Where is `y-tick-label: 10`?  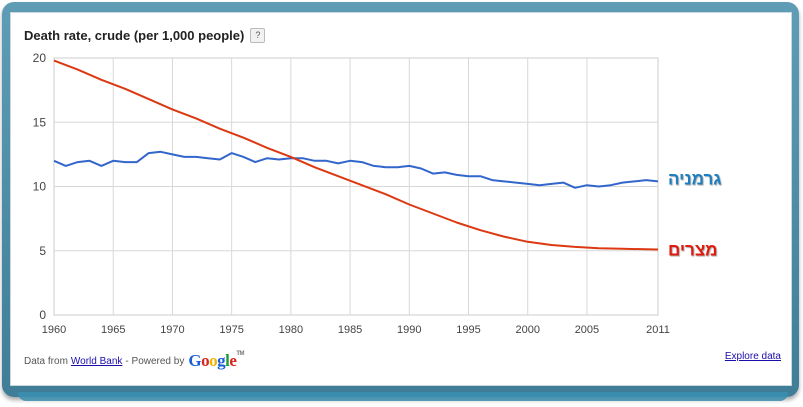 y-tick-label: 10 is located at coordinates (40, 187).